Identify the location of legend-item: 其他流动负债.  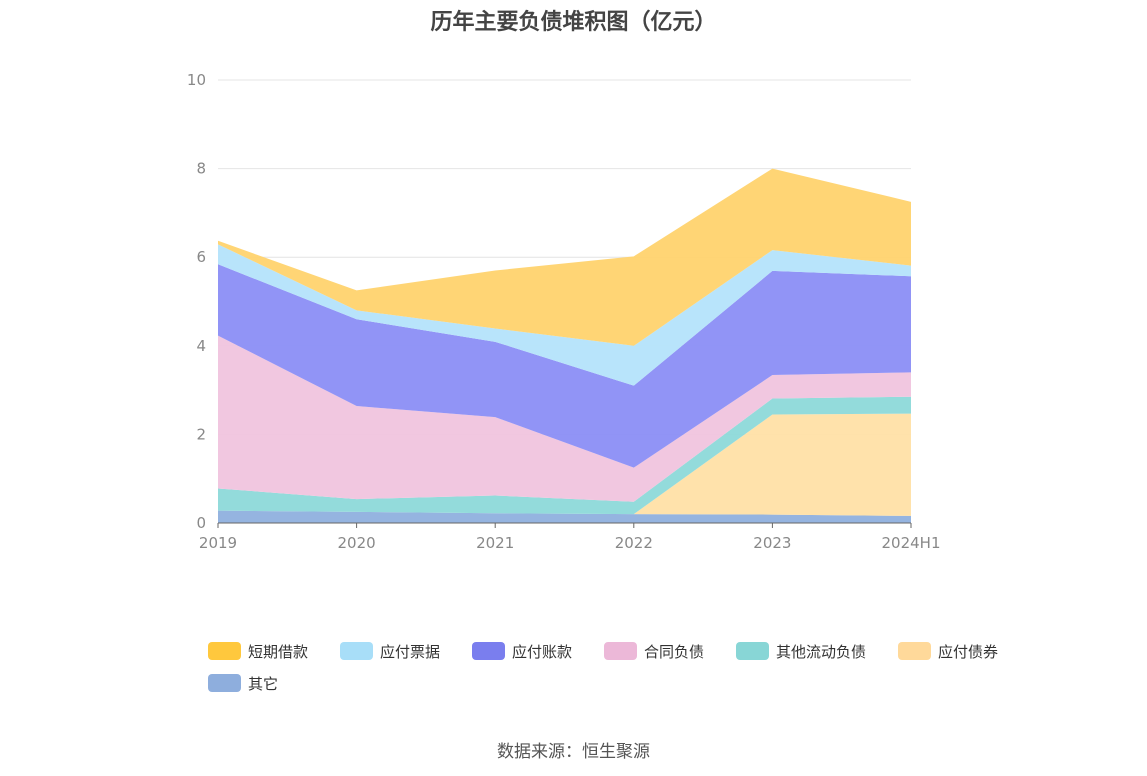
(801, 651).